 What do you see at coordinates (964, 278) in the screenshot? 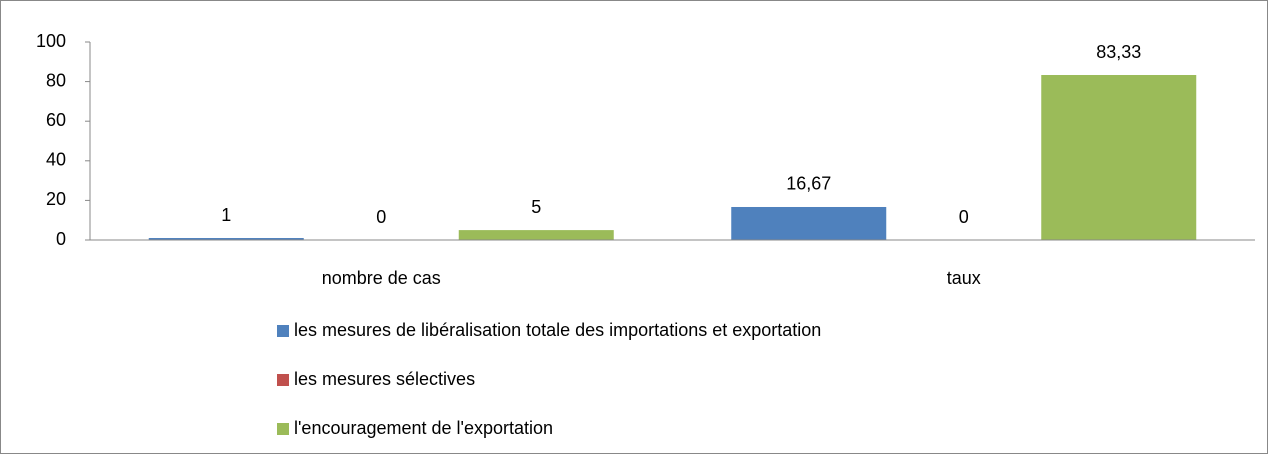
I see `x-tick-label: taux` at bounding box center [964, 278].